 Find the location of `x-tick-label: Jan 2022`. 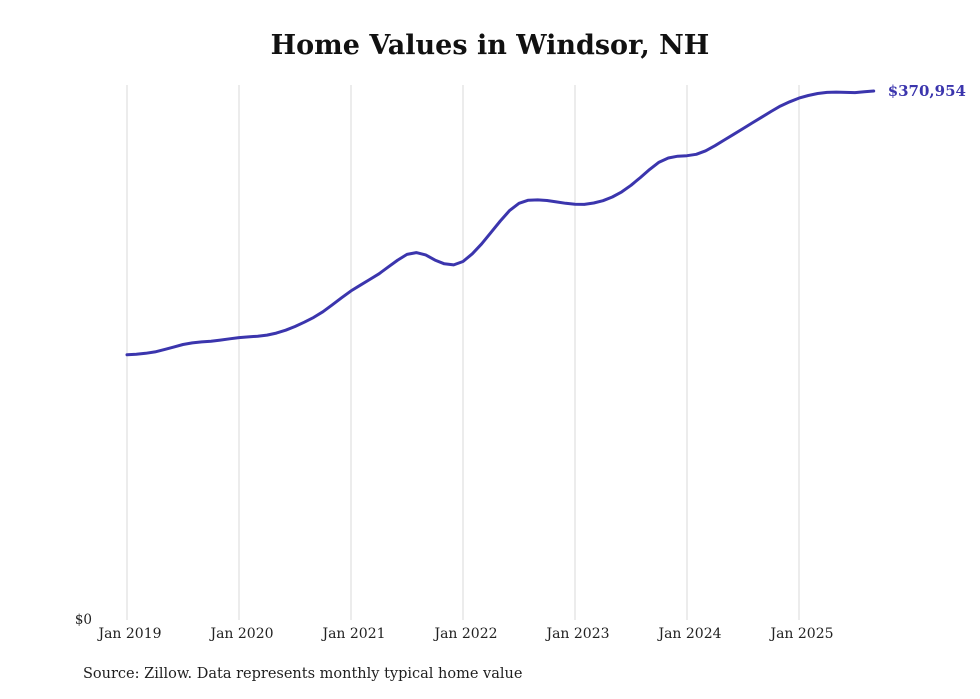

x-tick-label: Jan 2022 is located at coordinates (464, 634).